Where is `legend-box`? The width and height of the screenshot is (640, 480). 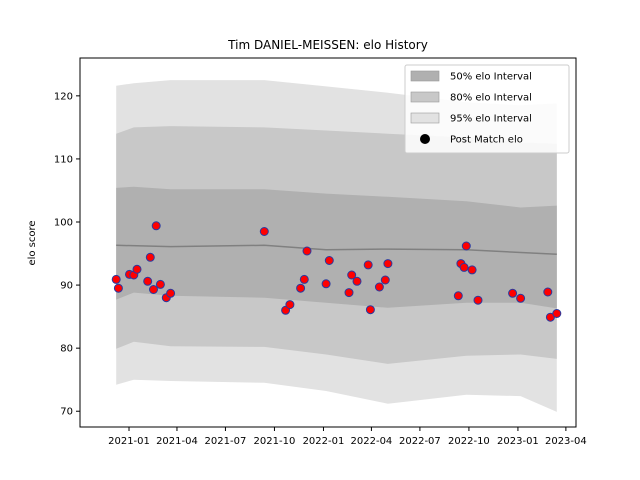
legend-box is located at coordinates (487, 109).